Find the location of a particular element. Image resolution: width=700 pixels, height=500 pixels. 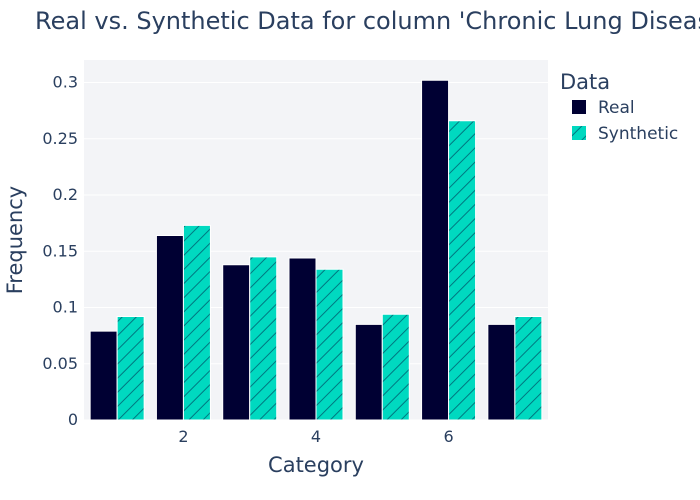

y-tick-label-5: 0.25 is located at coordinates (60, 138).